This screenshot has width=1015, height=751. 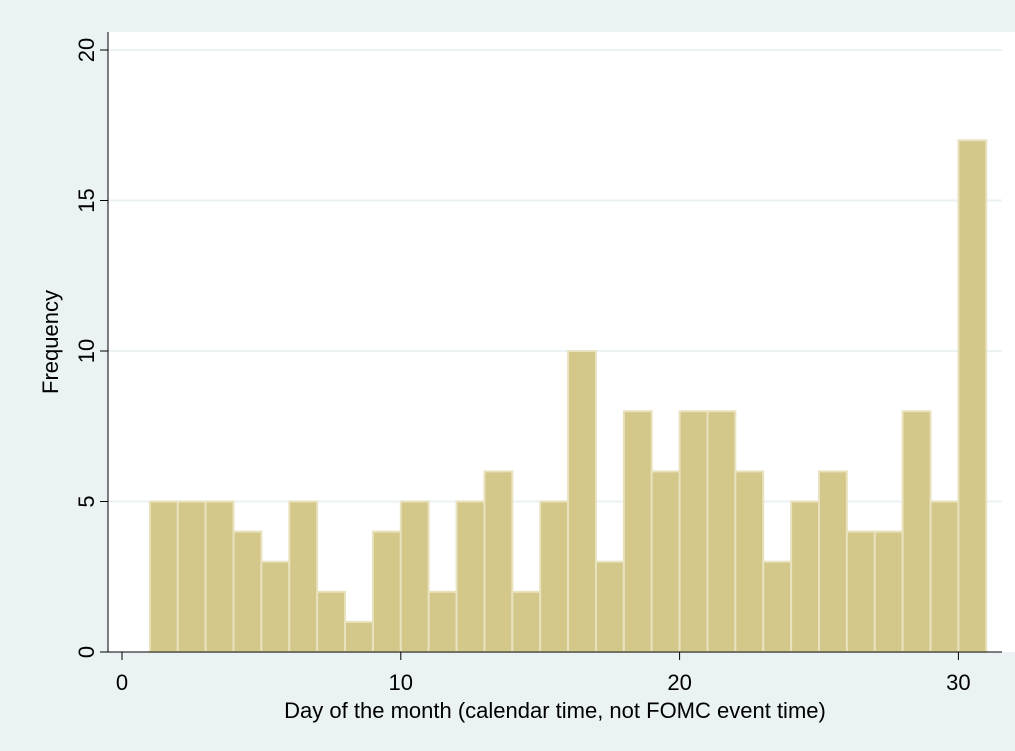 I want to click on y-tick-label-20: 20, so click(x=86, y=50).